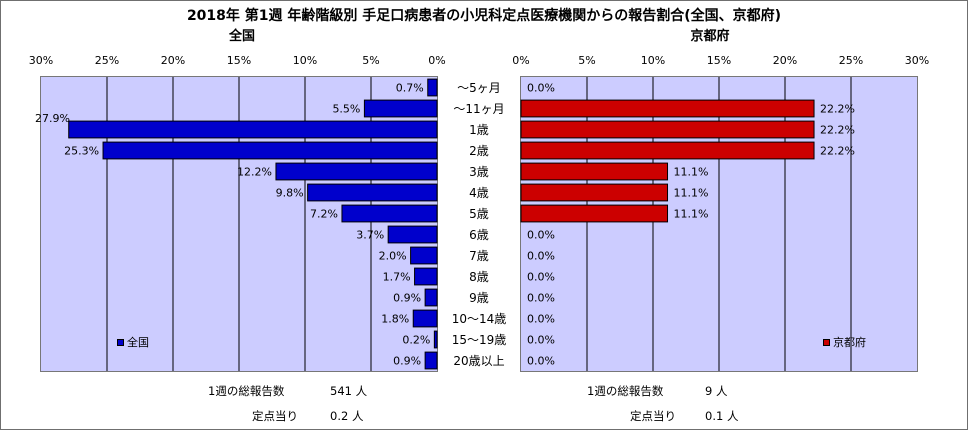 The width and height of the screenshot is (968, 430). I want to click on national-total-value: 541 人, so click(349, 391).